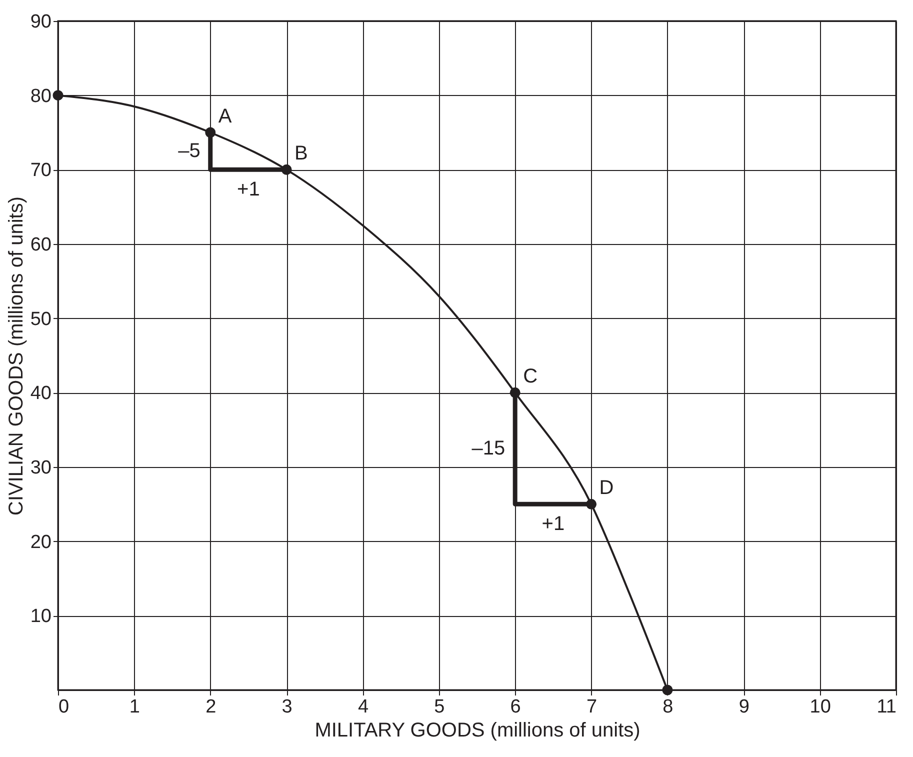  Describe the element at coordinates (16, 356) in the screenshot. I see `y-axis-title: CIVILIAN GOODS (millions of units)` at that location.